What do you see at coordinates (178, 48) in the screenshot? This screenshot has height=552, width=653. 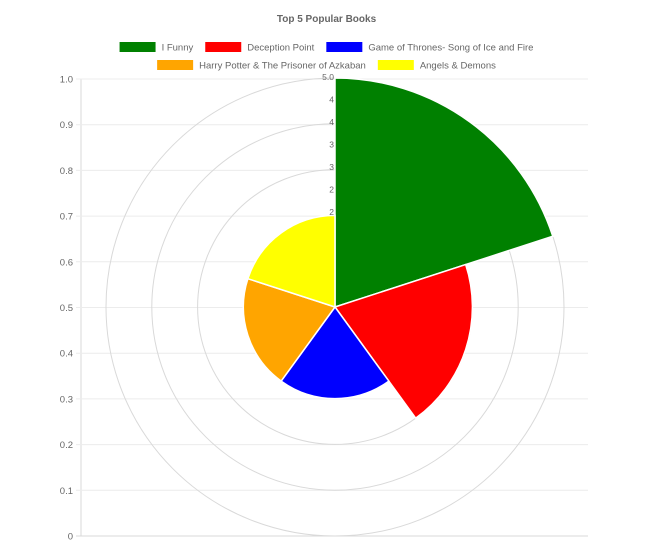 I see `legend-label: I Funny` at bounding box center [178, 48].